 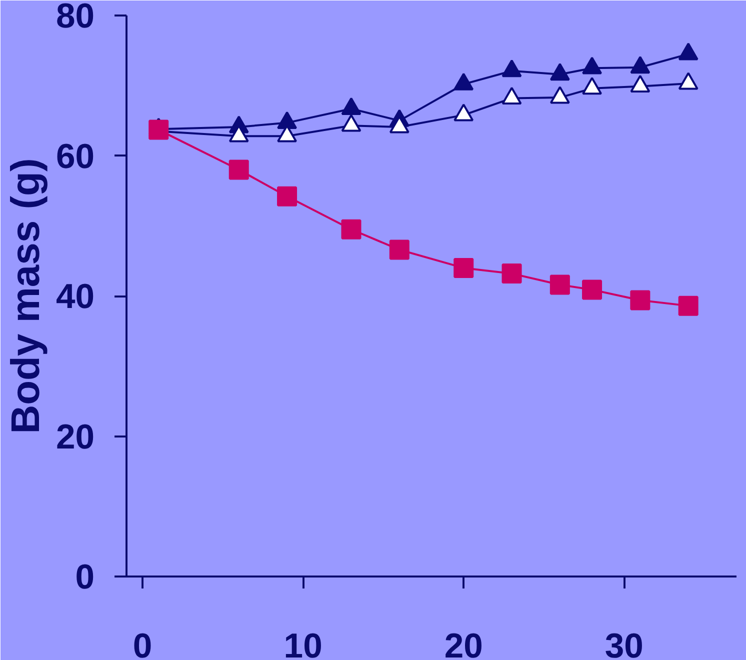 I want to click on y-tick-label: 80, so click(x=75, y=18).